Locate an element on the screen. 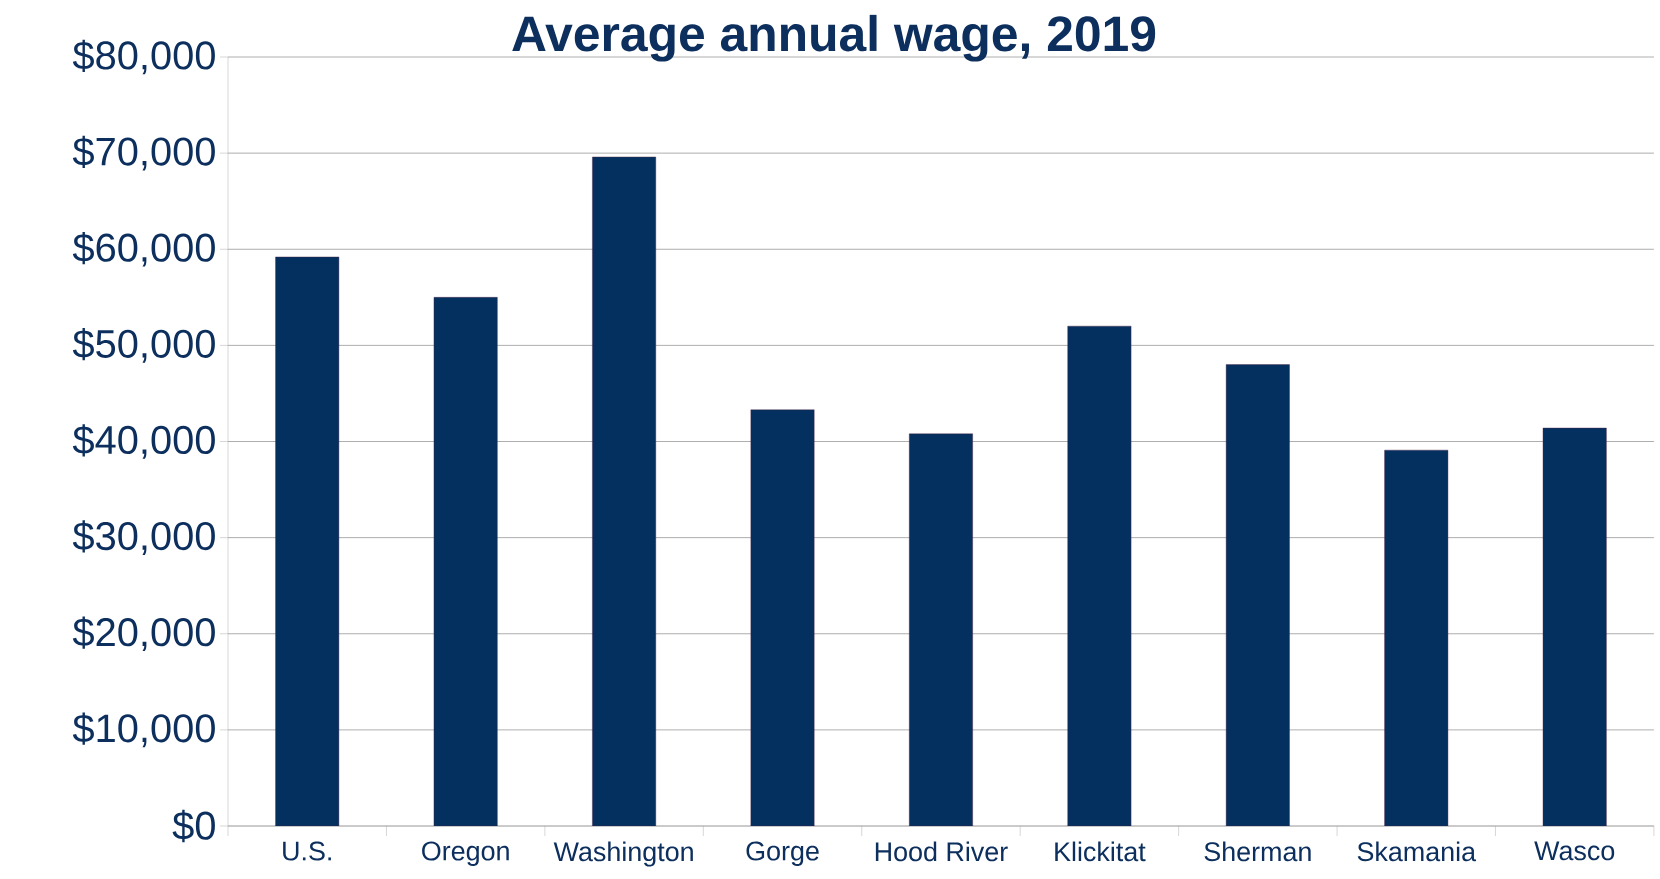  y-tick-label: $30,000 is located at coordinates (143, 537).